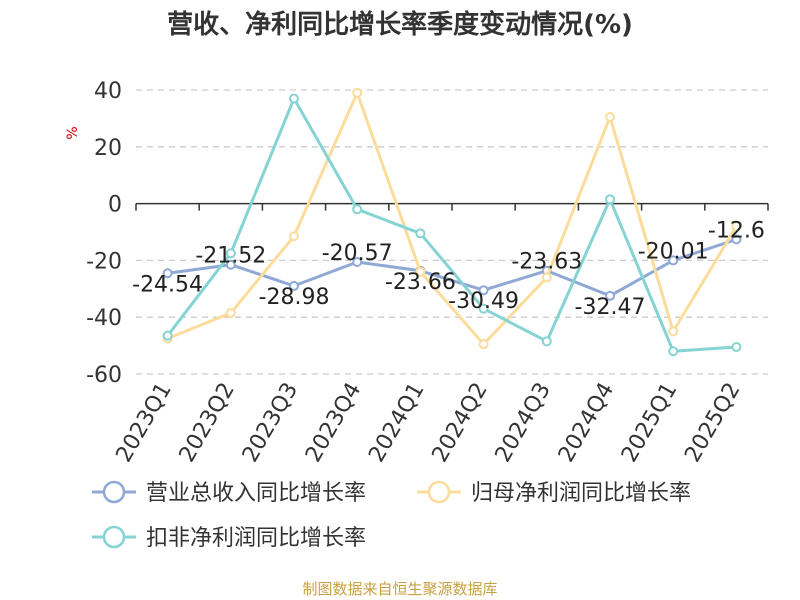 The image size is (800, 600). What do you see at coordinates (400, 24) in the screenshot?
I see `chart-title: 营收、净利同比增长率季度变动情况(%)` at bounding box center [400, 24].